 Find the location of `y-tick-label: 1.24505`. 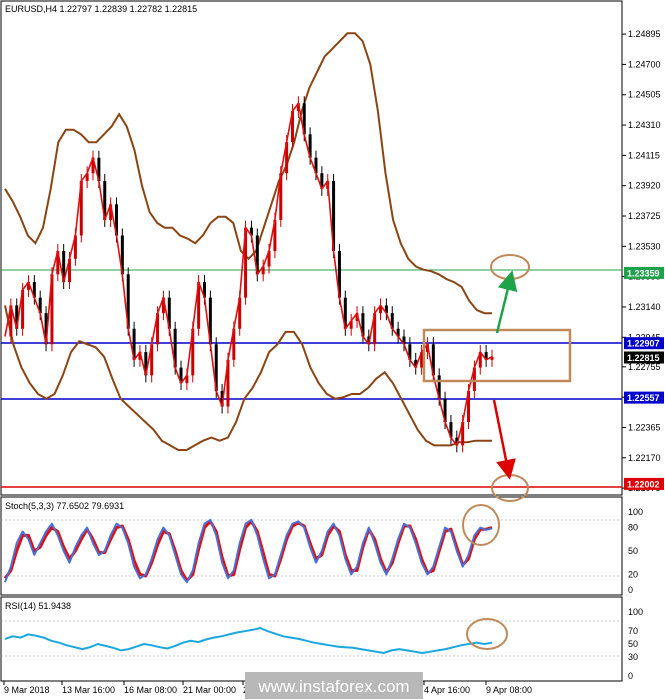

y-tick-label: 1.24505 is located at coordinates (644, 95).